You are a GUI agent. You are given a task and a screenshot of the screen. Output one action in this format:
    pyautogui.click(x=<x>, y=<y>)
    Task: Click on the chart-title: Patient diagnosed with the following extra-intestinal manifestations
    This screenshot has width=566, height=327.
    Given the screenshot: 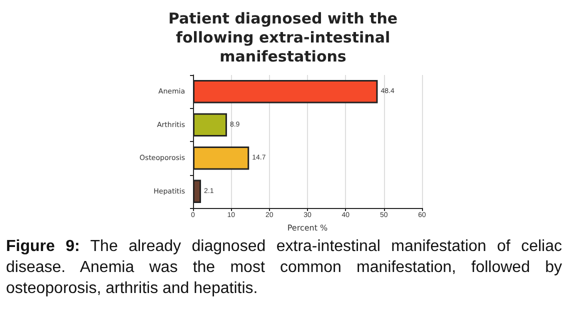 What is the action you would take?
    pyautogui.click(x=283, y=38)
    